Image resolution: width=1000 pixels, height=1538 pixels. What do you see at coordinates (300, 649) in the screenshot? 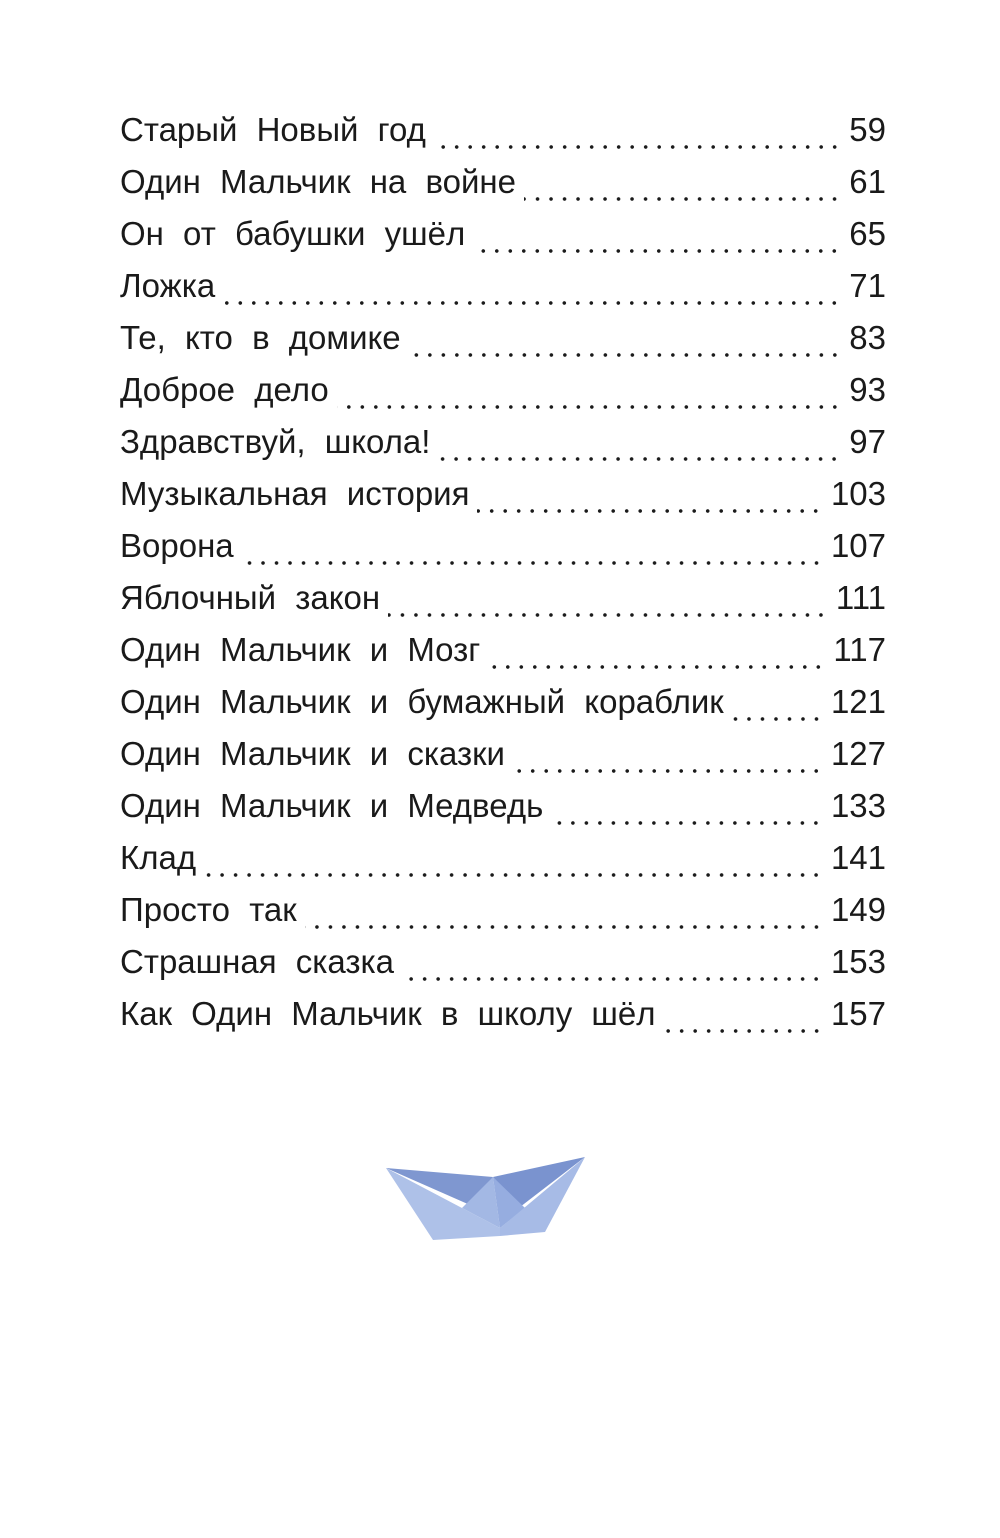
I see `toc-title: Один Мальчик и Мозг` at bounding box center [300, 649].